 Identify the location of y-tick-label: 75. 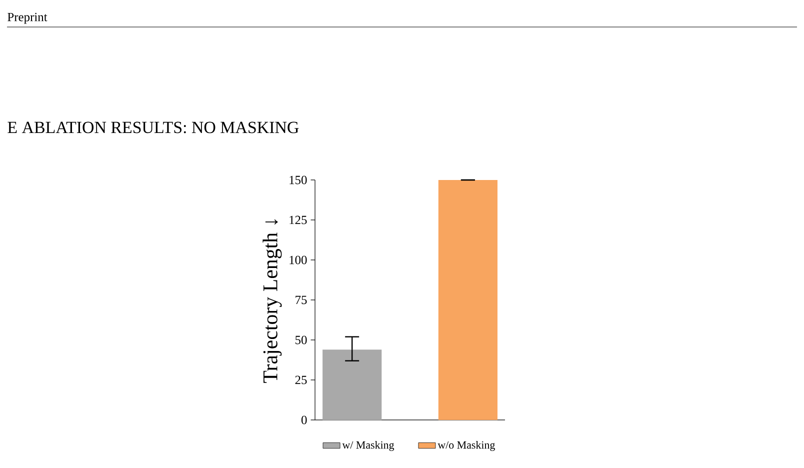
(301, 300).